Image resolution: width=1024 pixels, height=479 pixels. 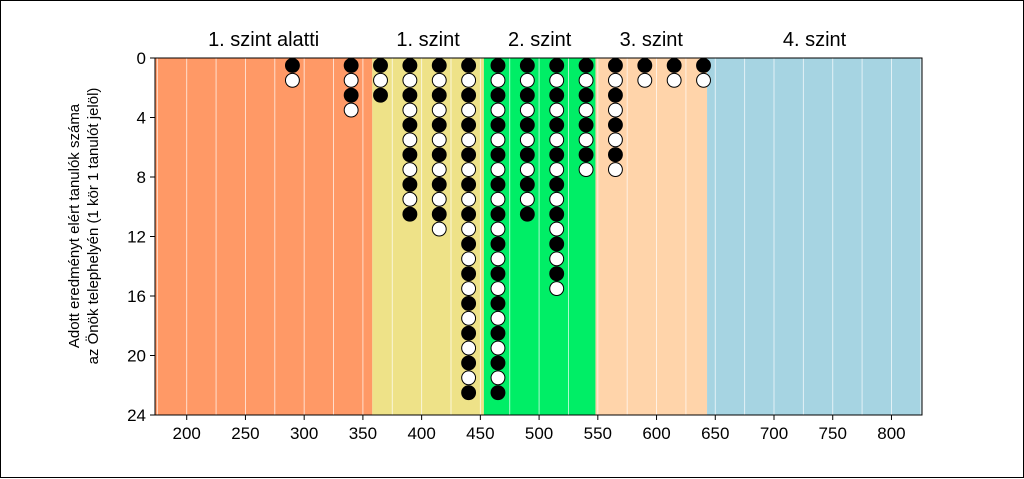 I want to click on x-tick-label: 700, so click(x=774, y=433).